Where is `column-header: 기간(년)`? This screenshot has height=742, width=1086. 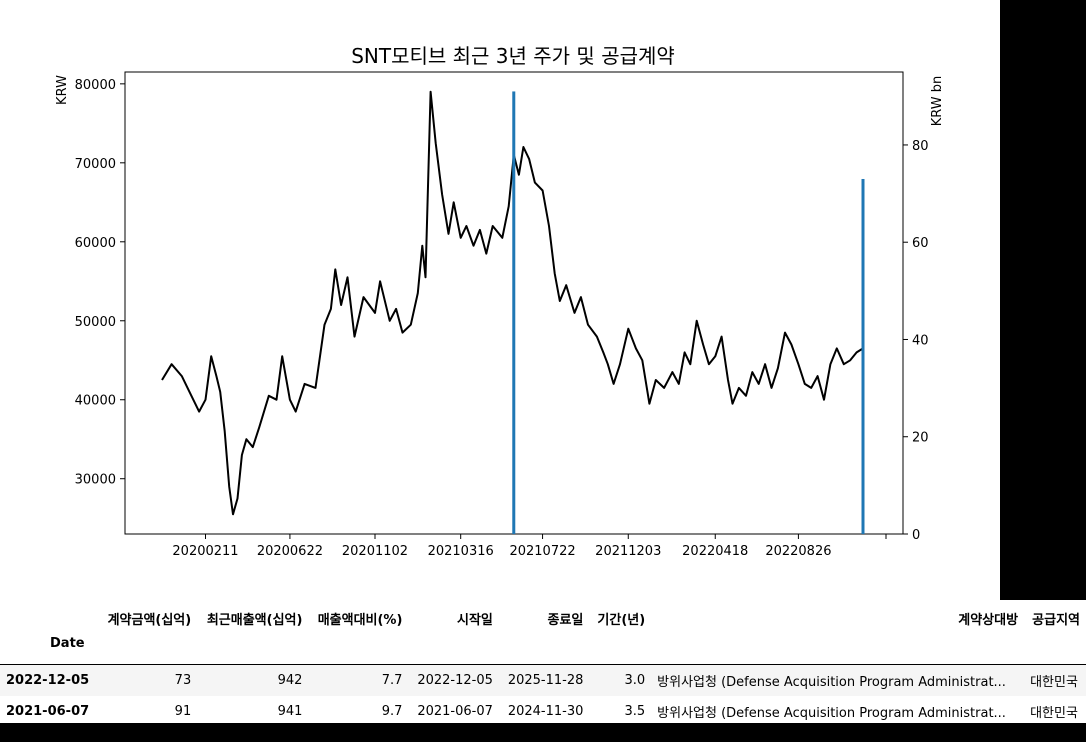
column-header: 기간(년) is located at coordinates (621, 620).